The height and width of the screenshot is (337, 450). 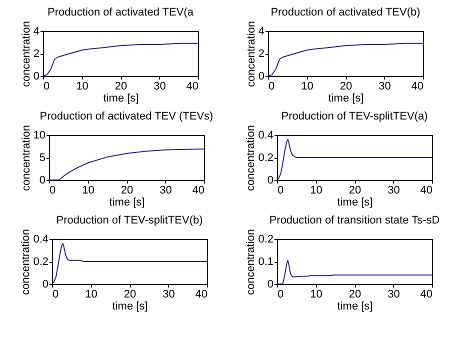 What do you see at coordinates (129, 220) in the screenshot?
I see `chart-title: Production of TEV-splitTEV(b)` at bounding box center [129, 220].